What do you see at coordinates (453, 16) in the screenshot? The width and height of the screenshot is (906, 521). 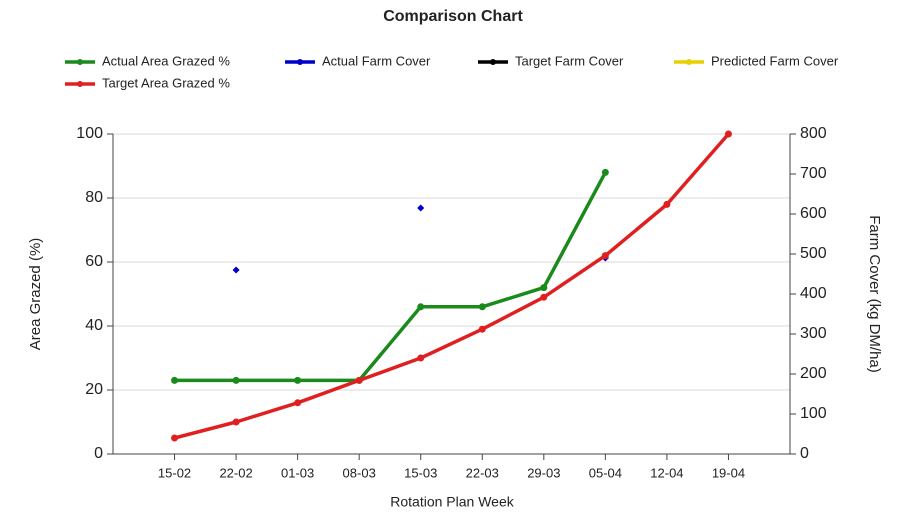 I see `chart-title: Comparison Chart` at bounding box center [453, 16].